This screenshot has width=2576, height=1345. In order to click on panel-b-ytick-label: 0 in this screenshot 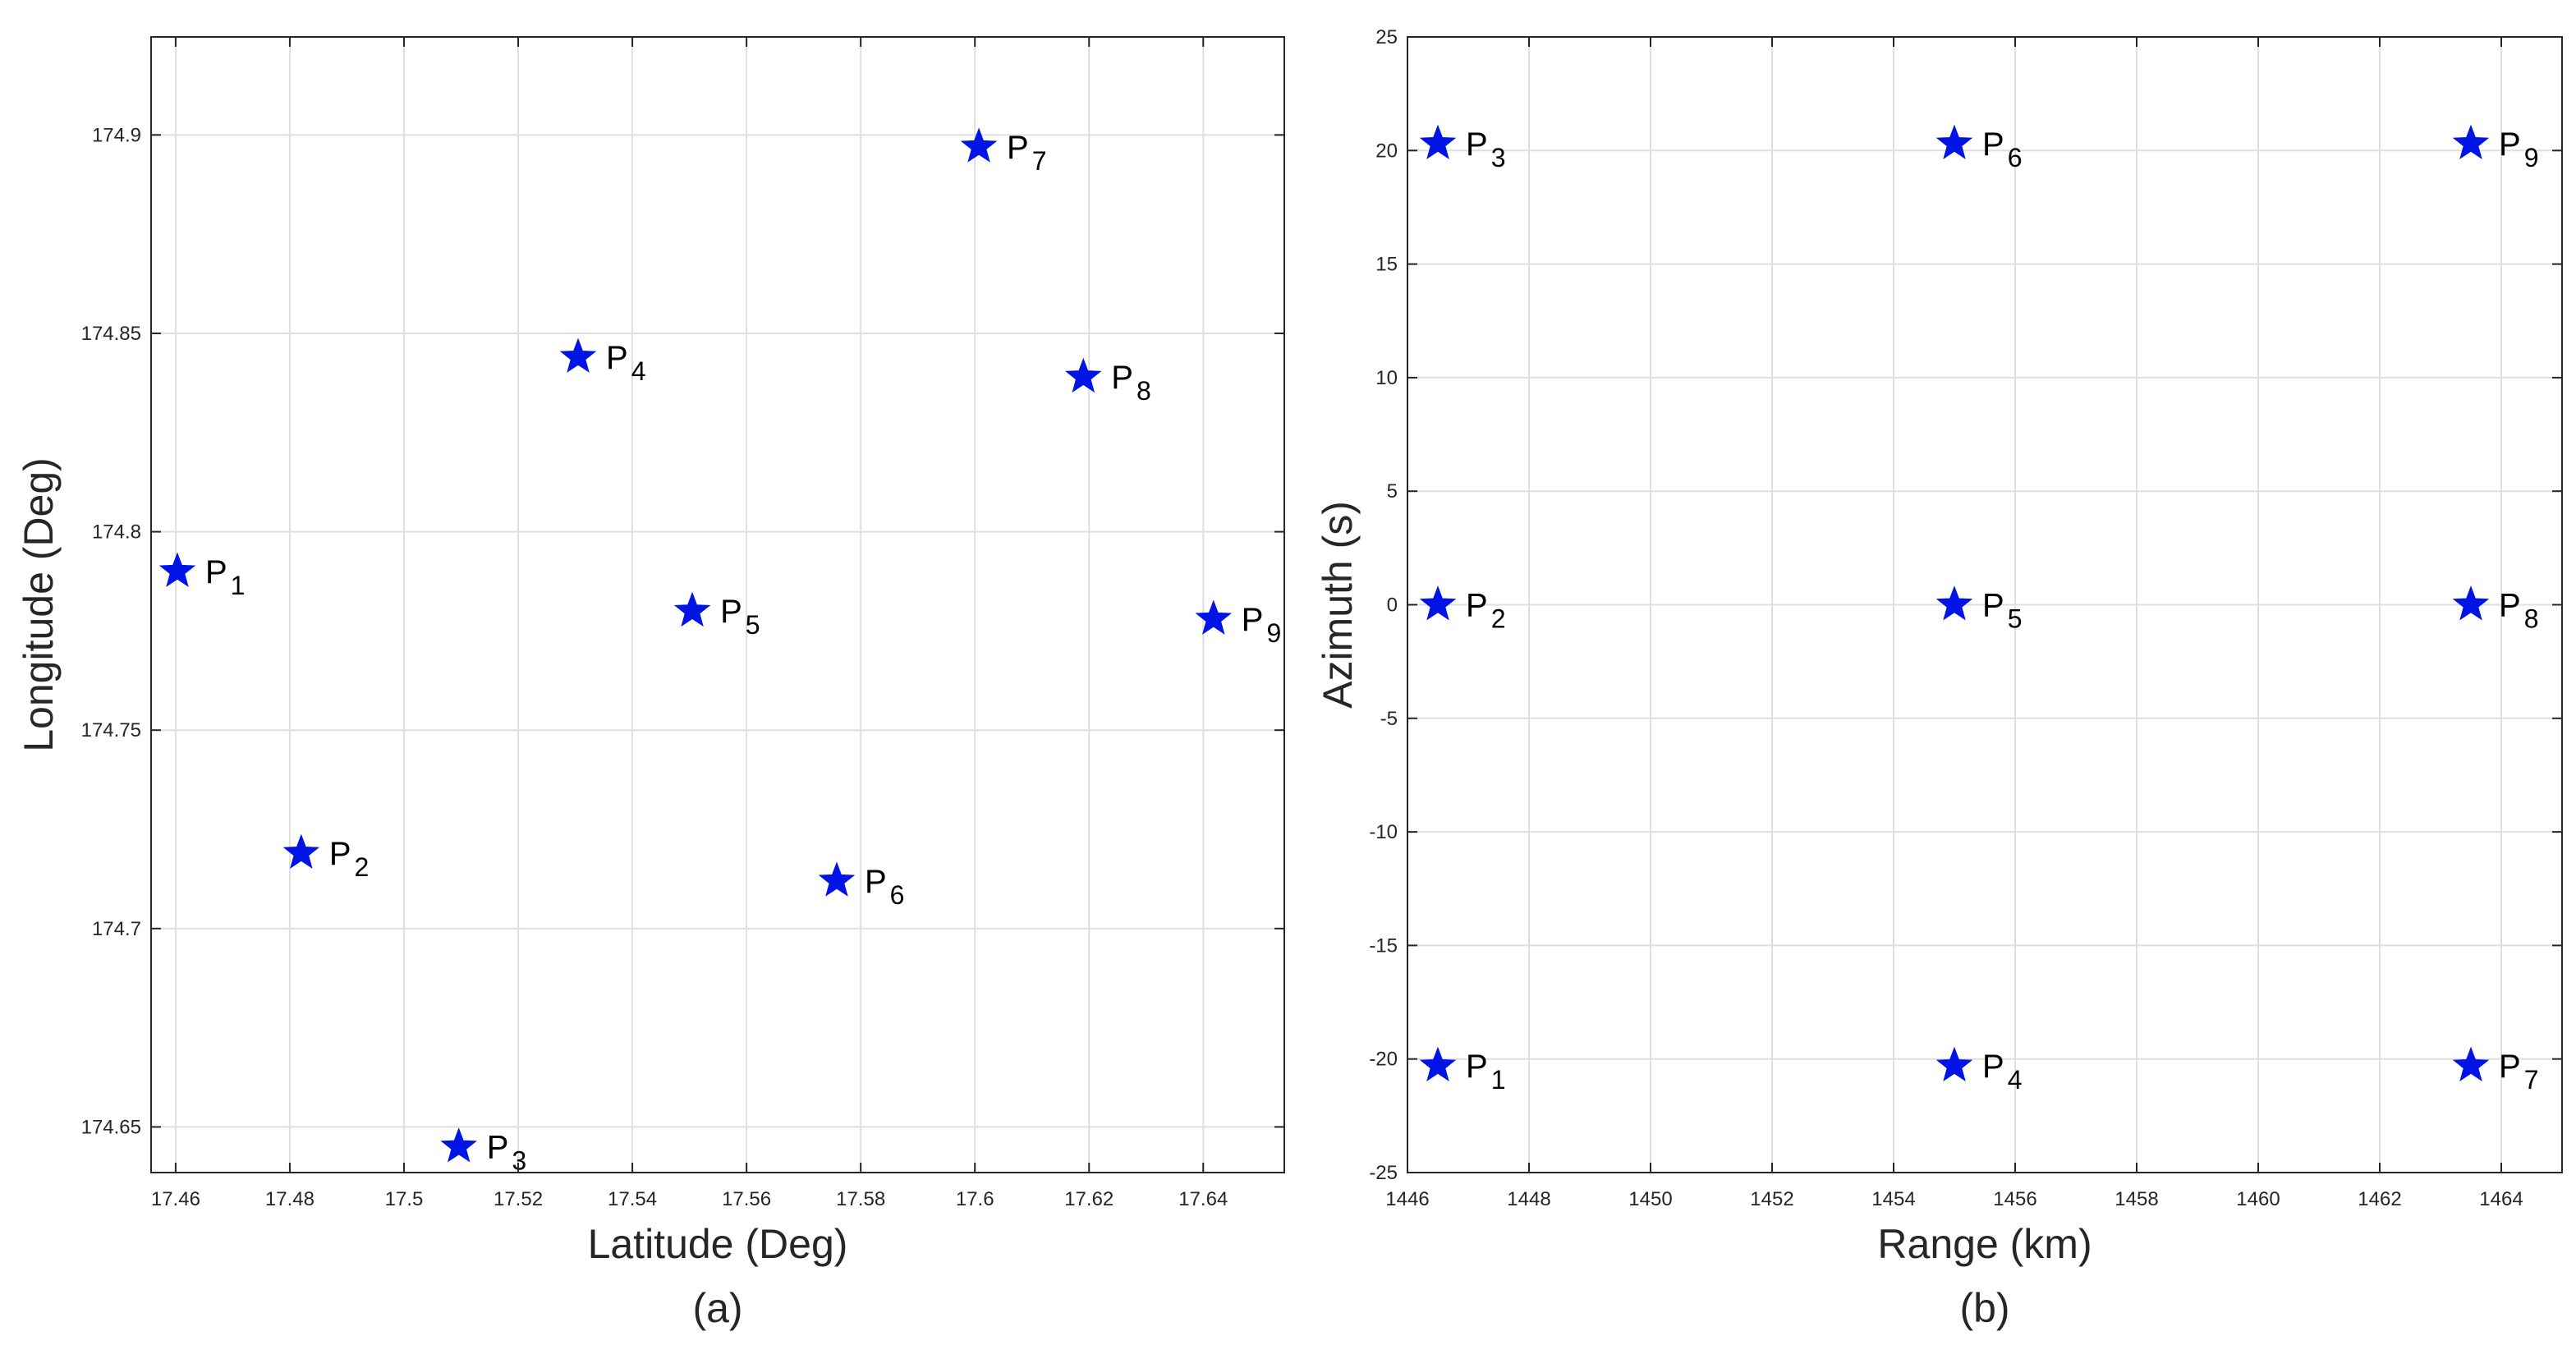, I will do `click(1392, 605)`.